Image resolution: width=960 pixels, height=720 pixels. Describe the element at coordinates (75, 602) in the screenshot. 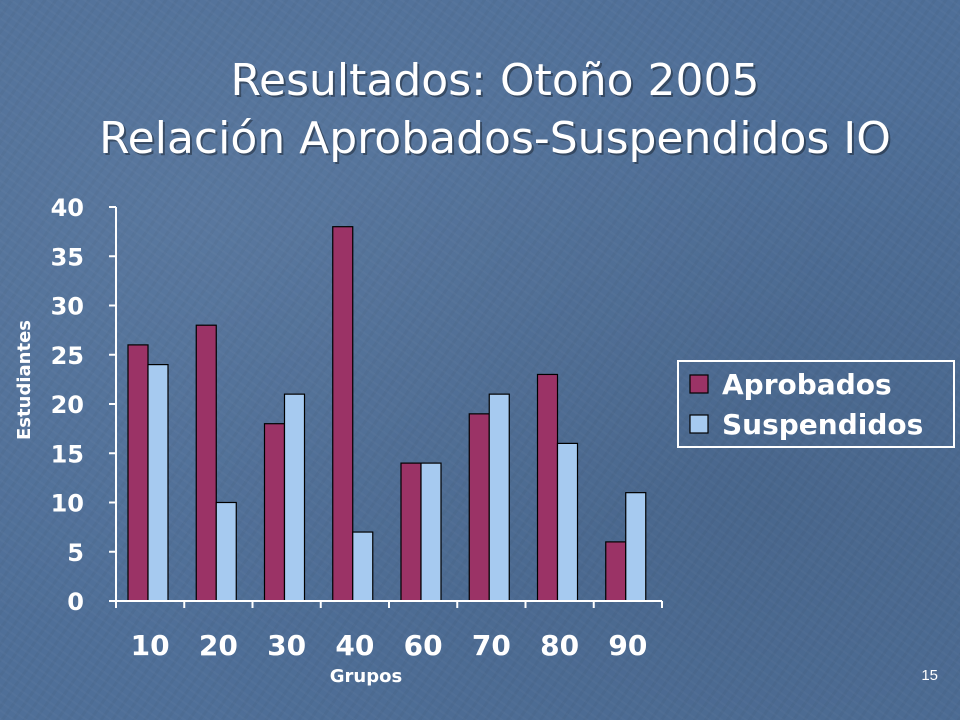

I see `y-tick-label: 0` at that location.